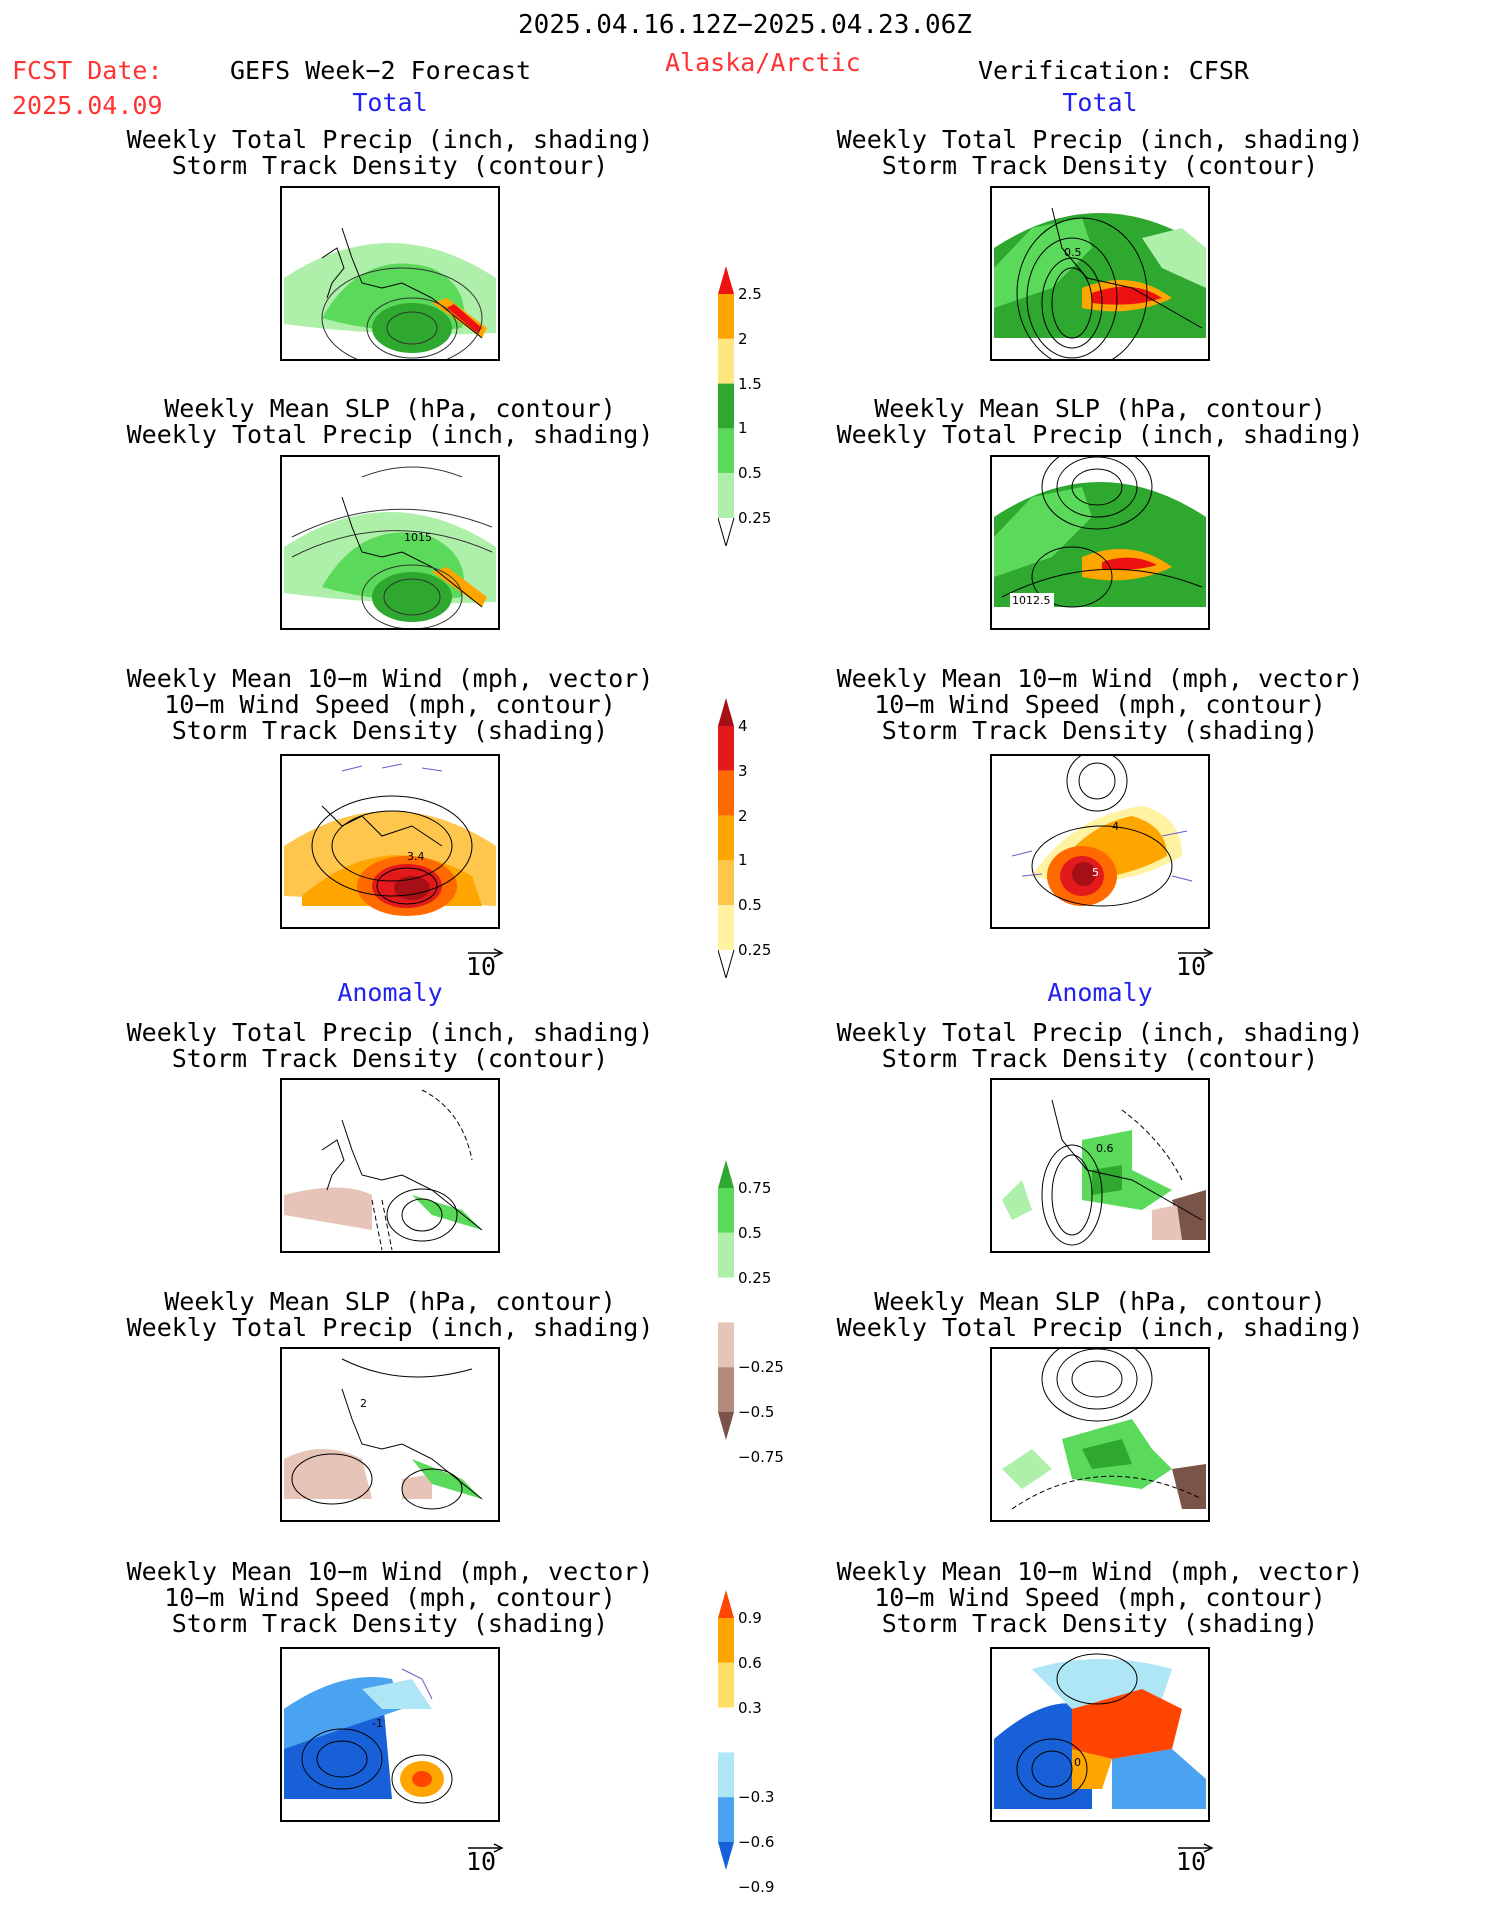 The height and width of the screenshot is (1925, 1487). Describe the element at coordinates (1113, 70) in the screenshot. I see `verification-title: Verification: CFSR` at that location.